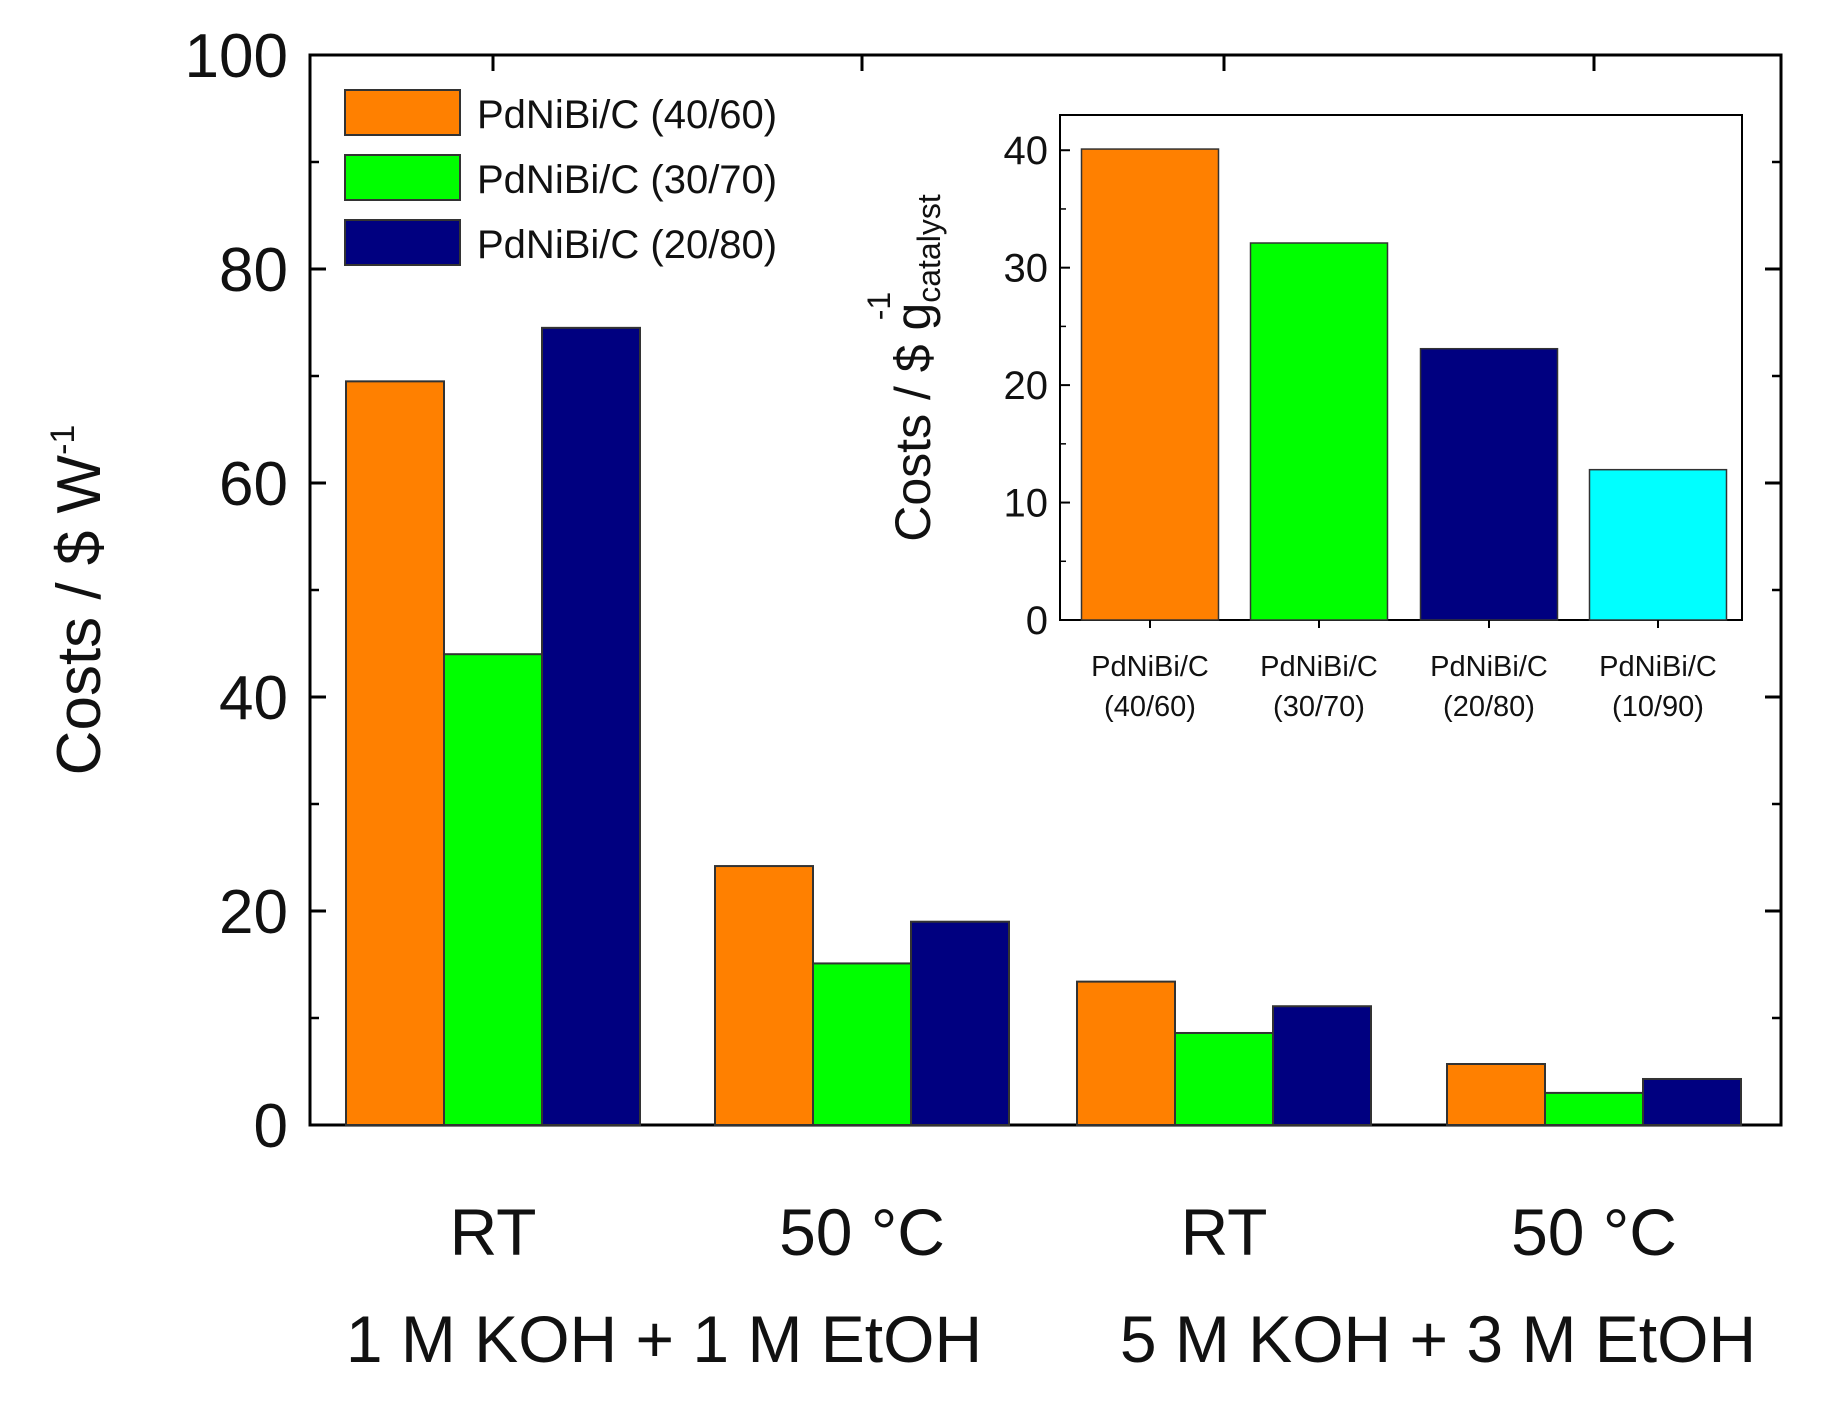 This screenshot has width=1826, height=1408. What do you see at coordinates (1150, 707) in the screenshot?
I see `inset-x-tick-label: (40/60)` at bounding box center [1150, 707].